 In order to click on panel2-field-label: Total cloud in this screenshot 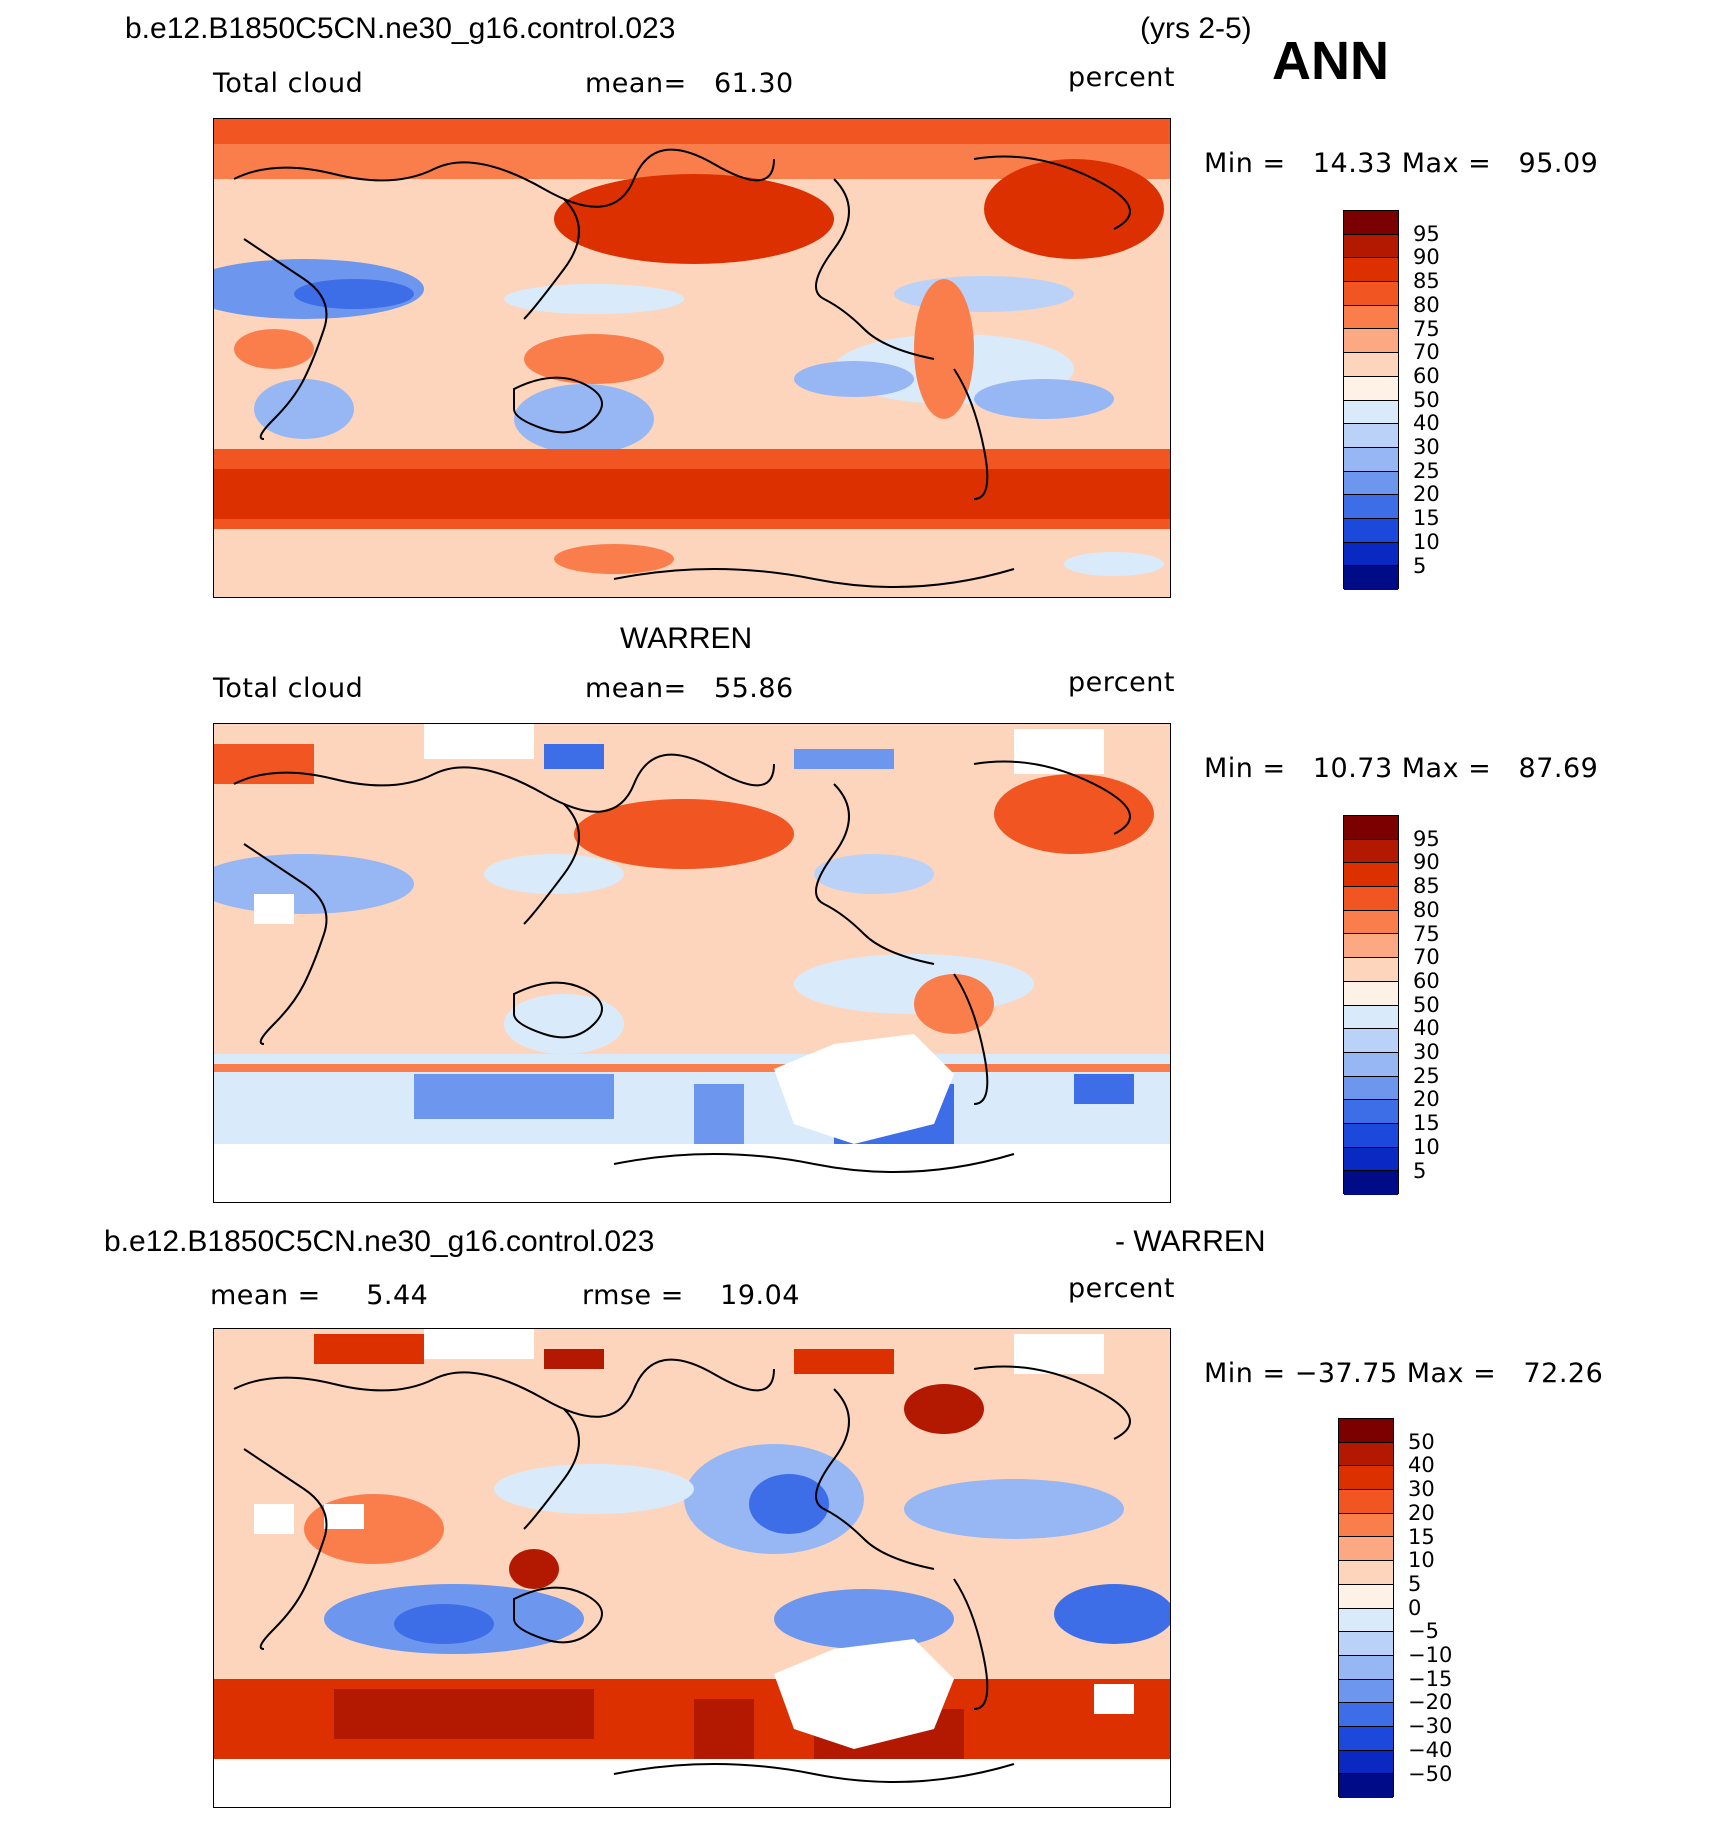, I will do `click(288, 688)`.